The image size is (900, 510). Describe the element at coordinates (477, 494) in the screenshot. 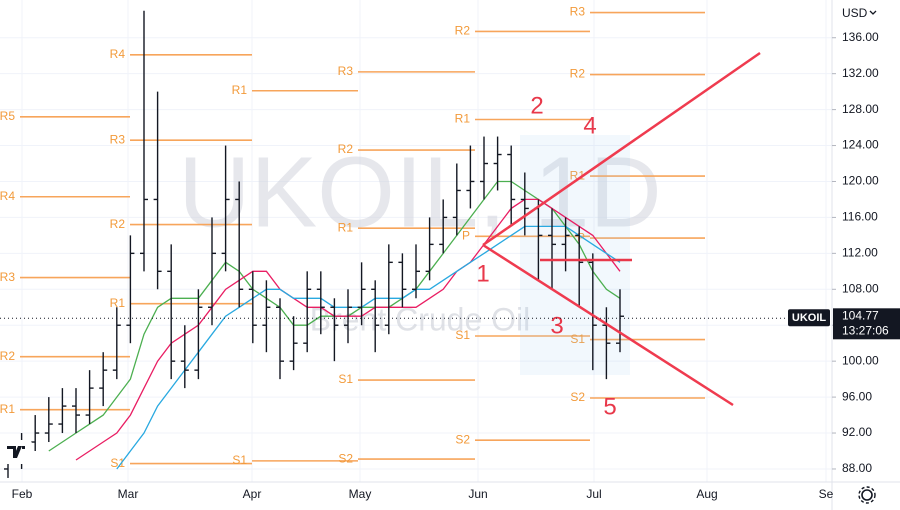

I see `x-tick-label: Jun` at that location.